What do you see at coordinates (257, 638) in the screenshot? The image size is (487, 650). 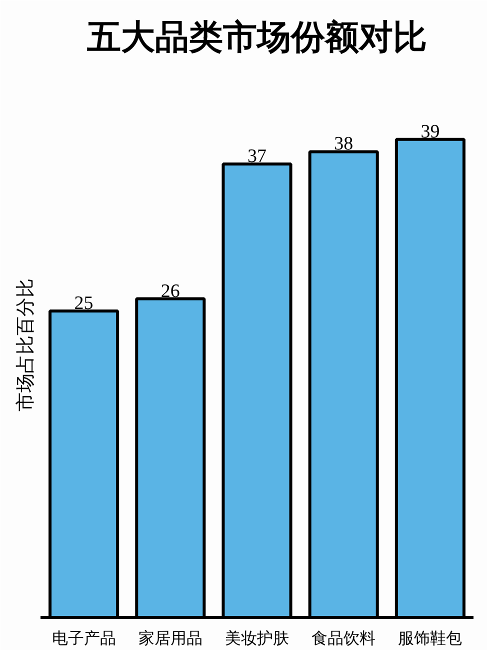 I see `x-tick-label: 美妆护肤` at bounding box center [257, 638].